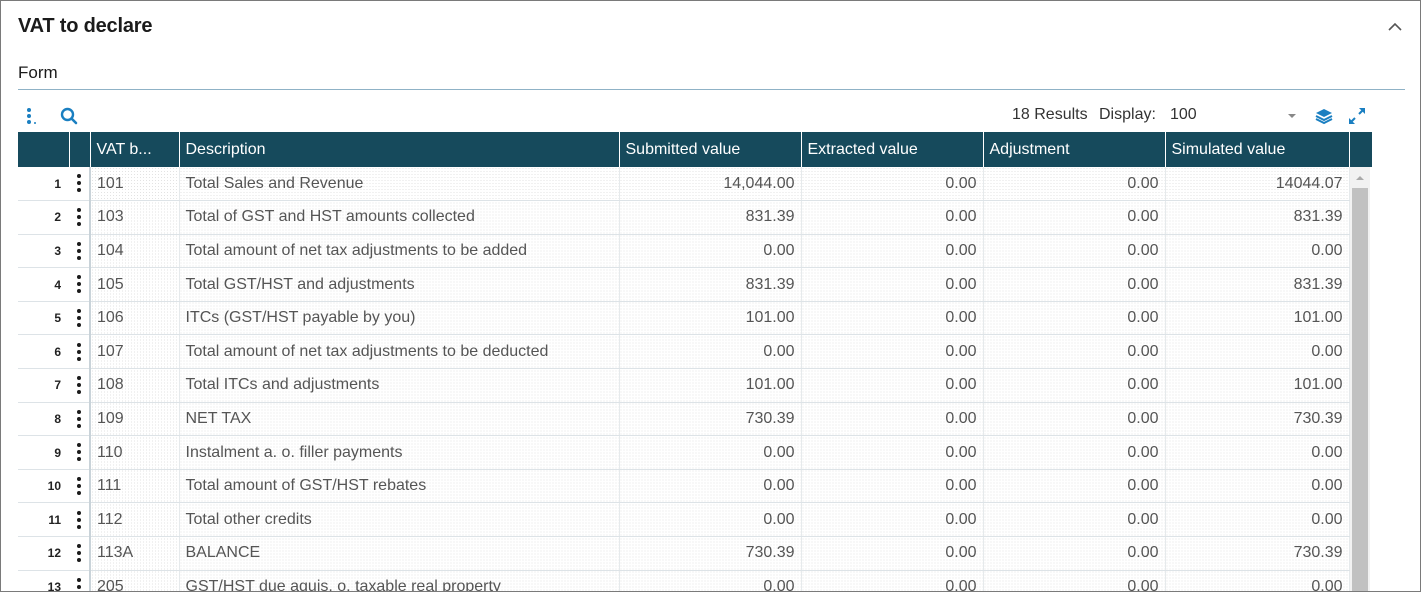 This screenshot has height=592, width=1421. Describe the element at coordinates (135, 580) in the screenshot. I see `cell-vat-box: 205` at that location.